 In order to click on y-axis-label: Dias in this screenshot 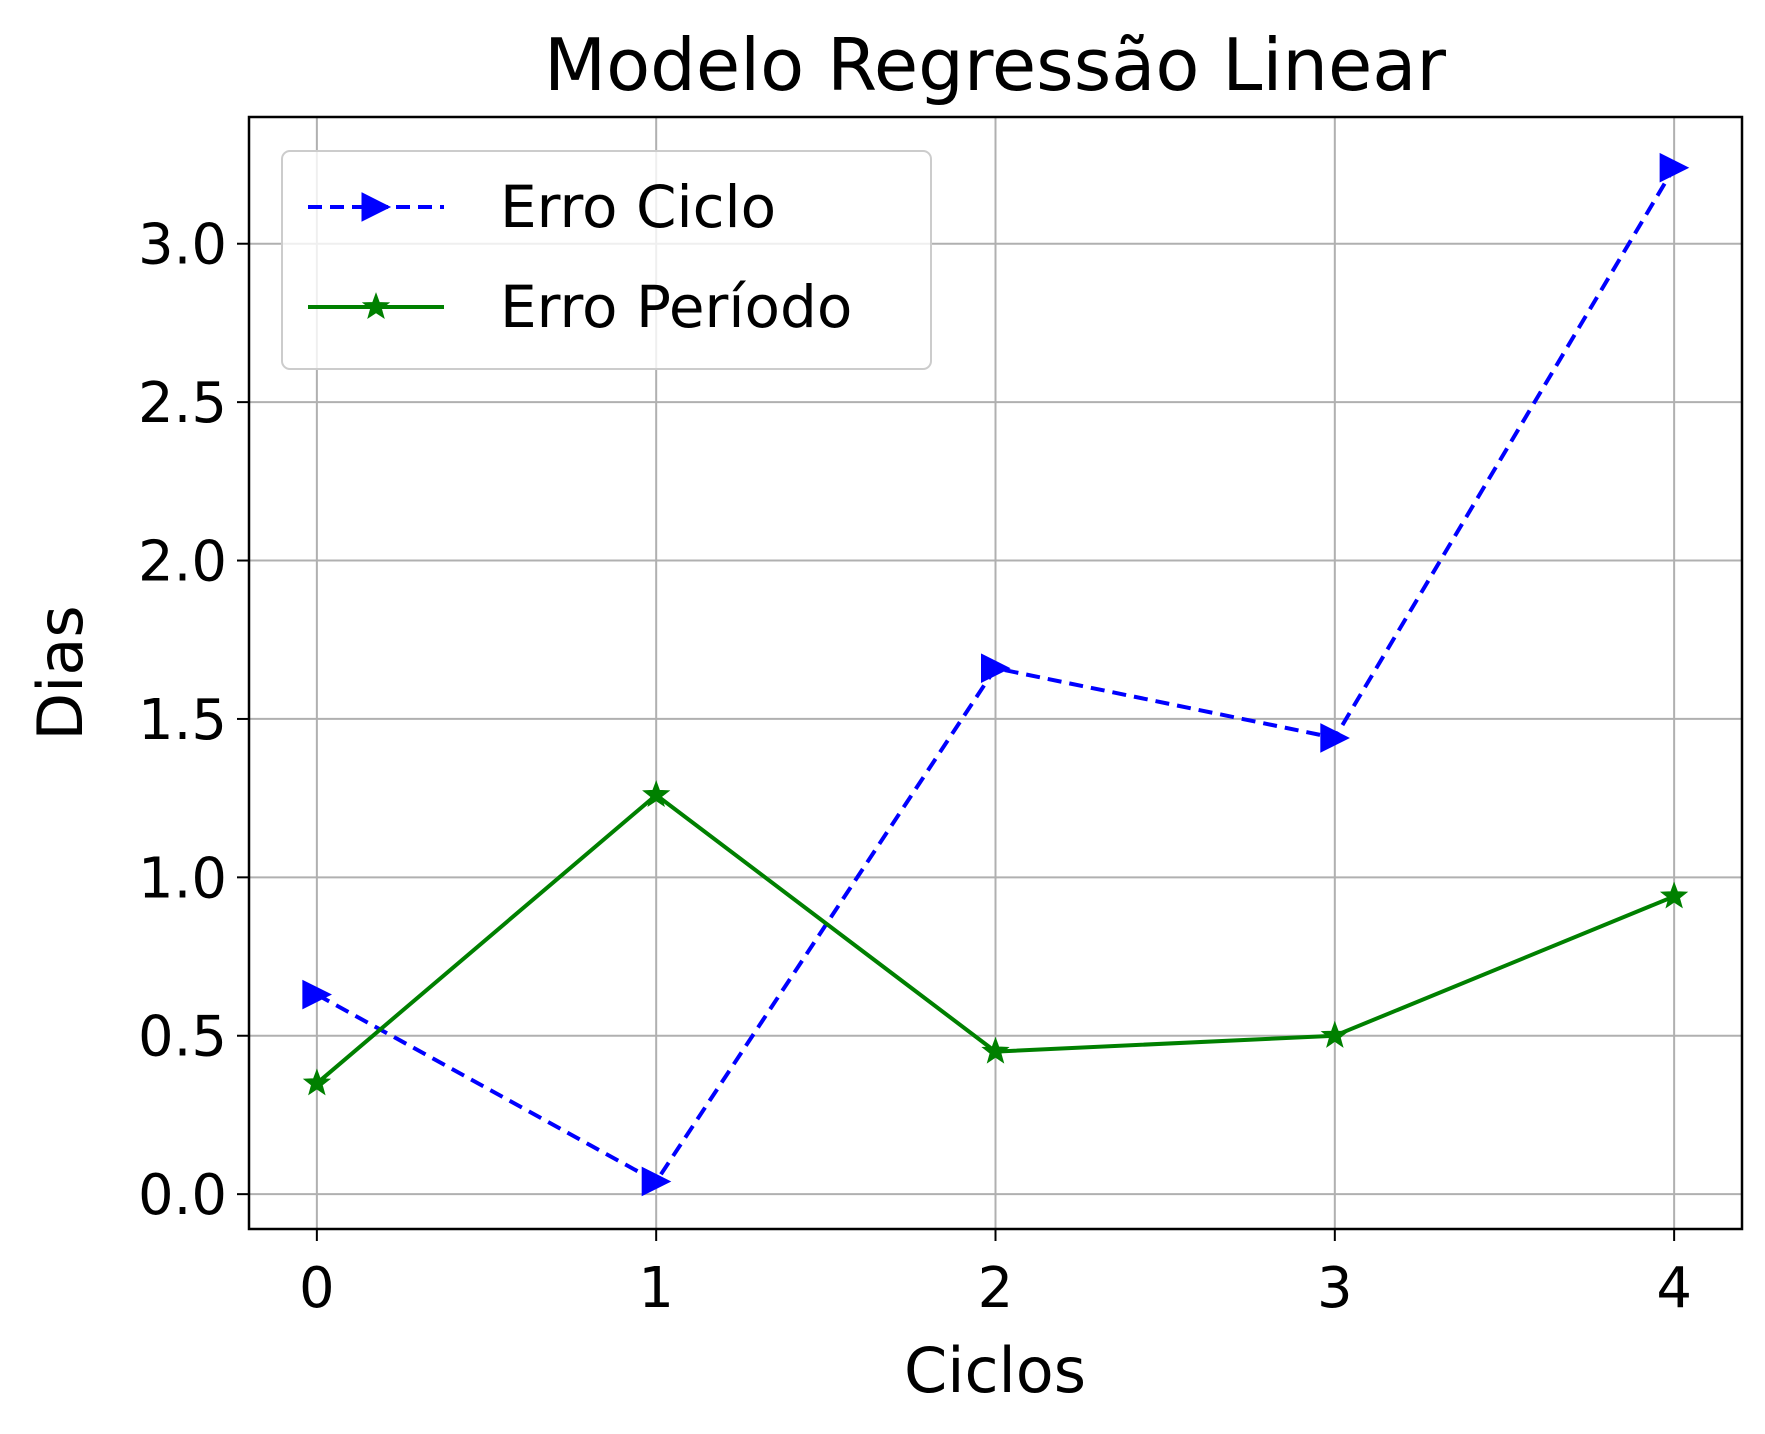, I will do `click(60, 672)`.